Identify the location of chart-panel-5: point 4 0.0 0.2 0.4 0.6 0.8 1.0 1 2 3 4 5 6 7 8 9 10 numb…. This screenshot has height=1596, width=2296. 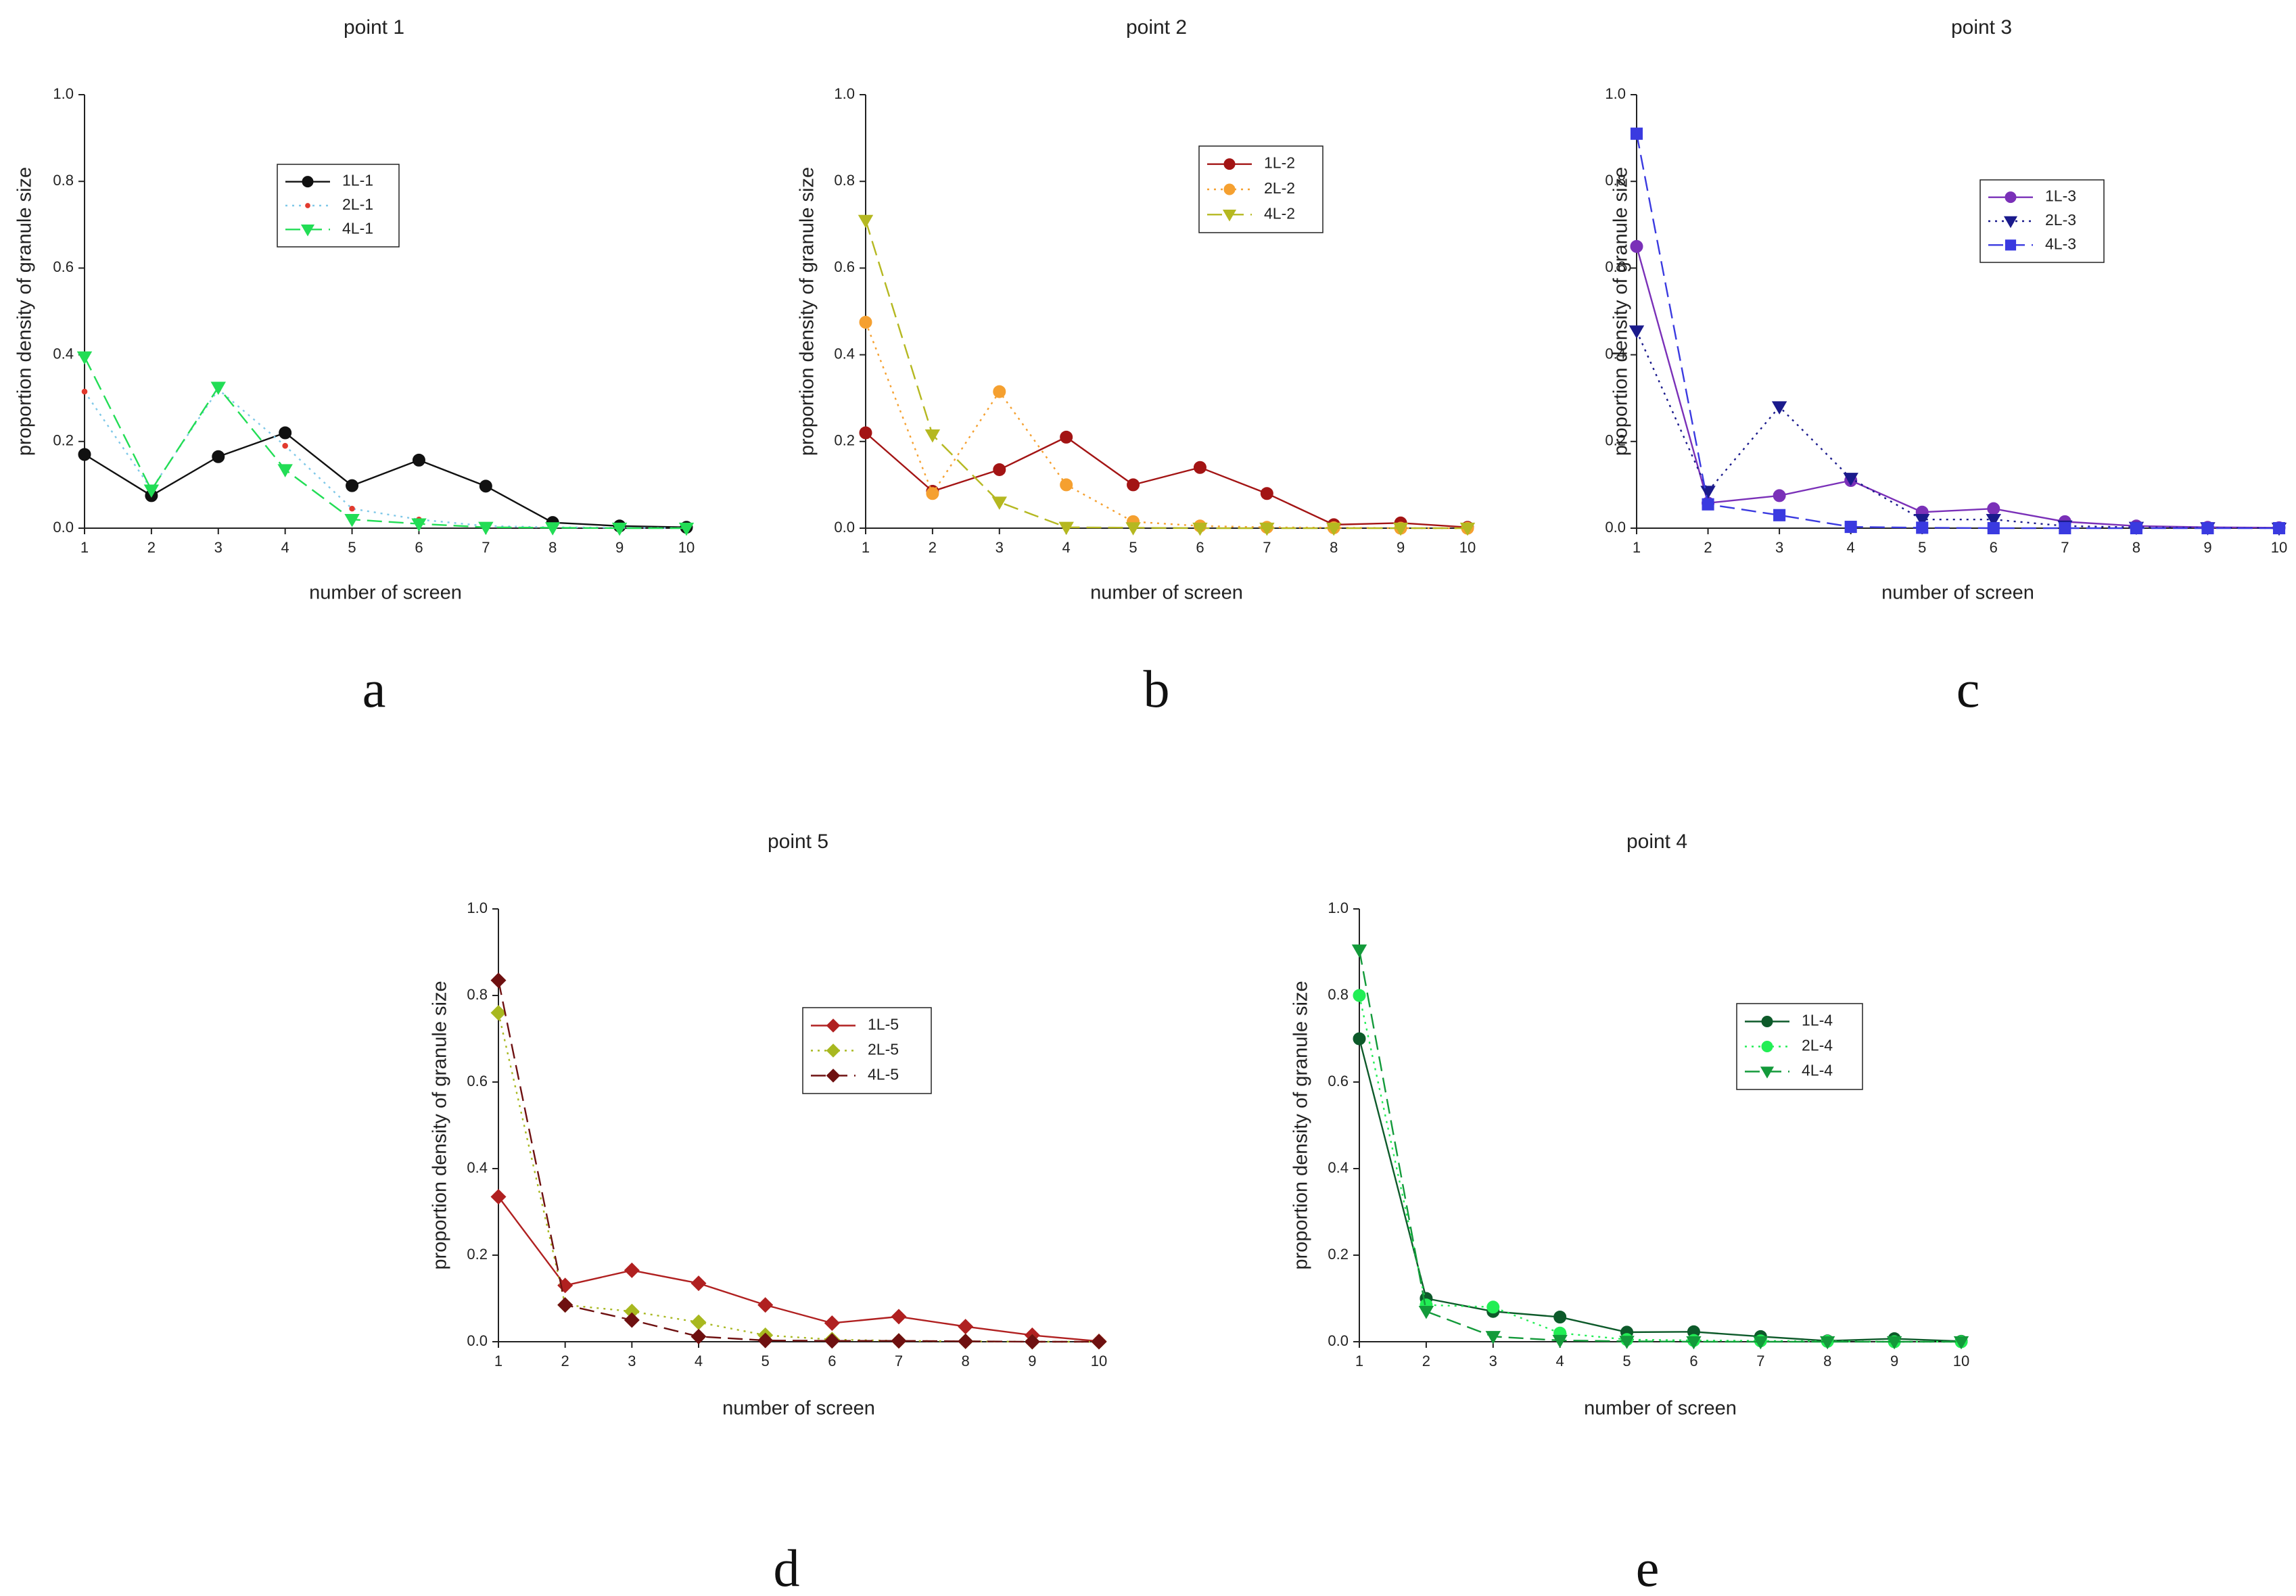
(1630, 1124).